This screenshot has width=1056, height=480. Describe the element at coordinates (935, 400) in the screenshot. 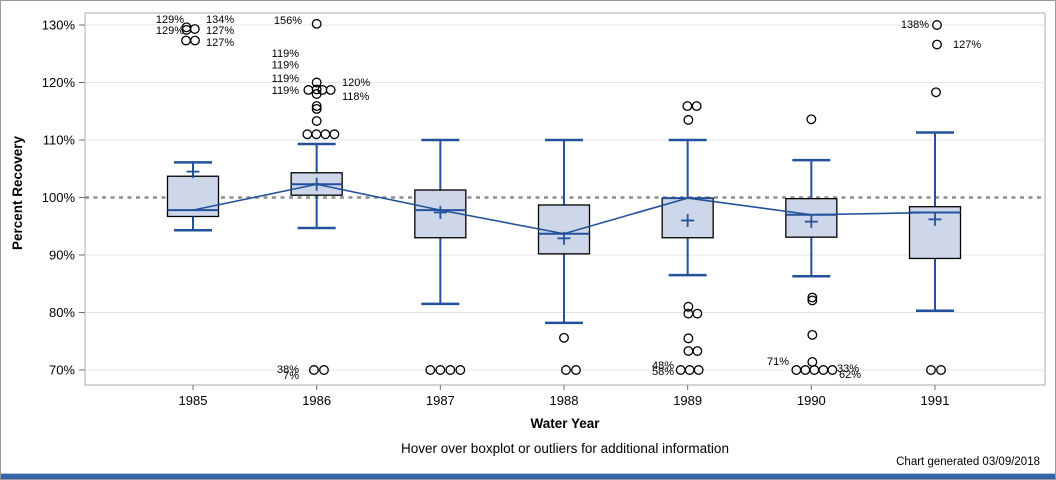

I see `x-tick-label: 1991` at that location.